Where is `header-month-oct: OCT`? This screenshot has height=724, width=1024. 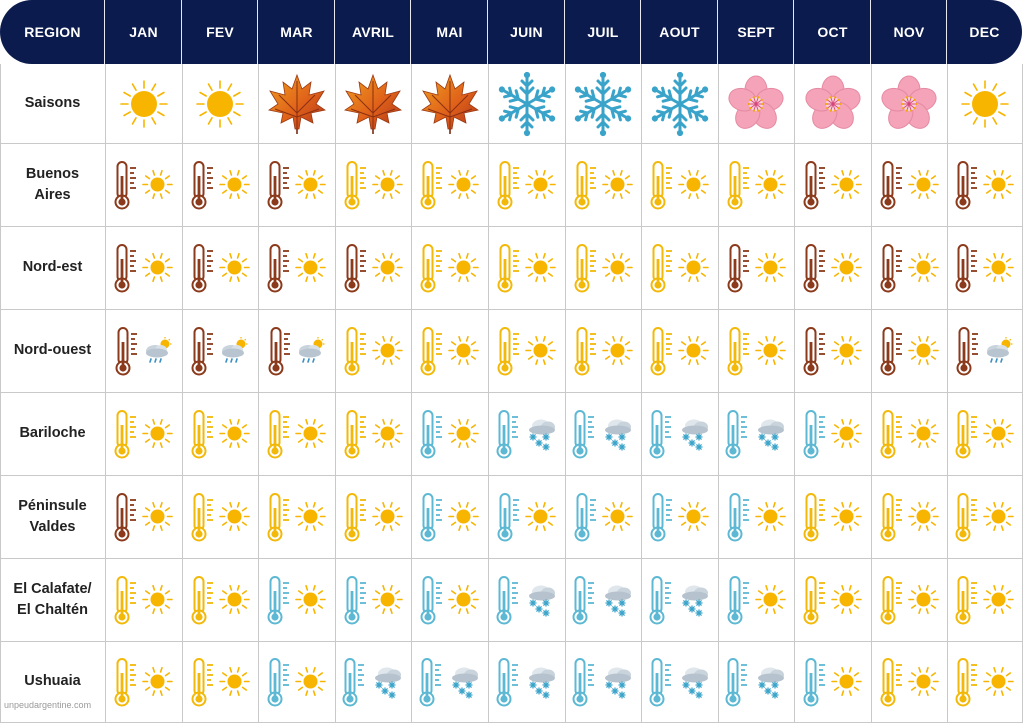 header-month-oct: OCT is located at coordinates (832, 32).